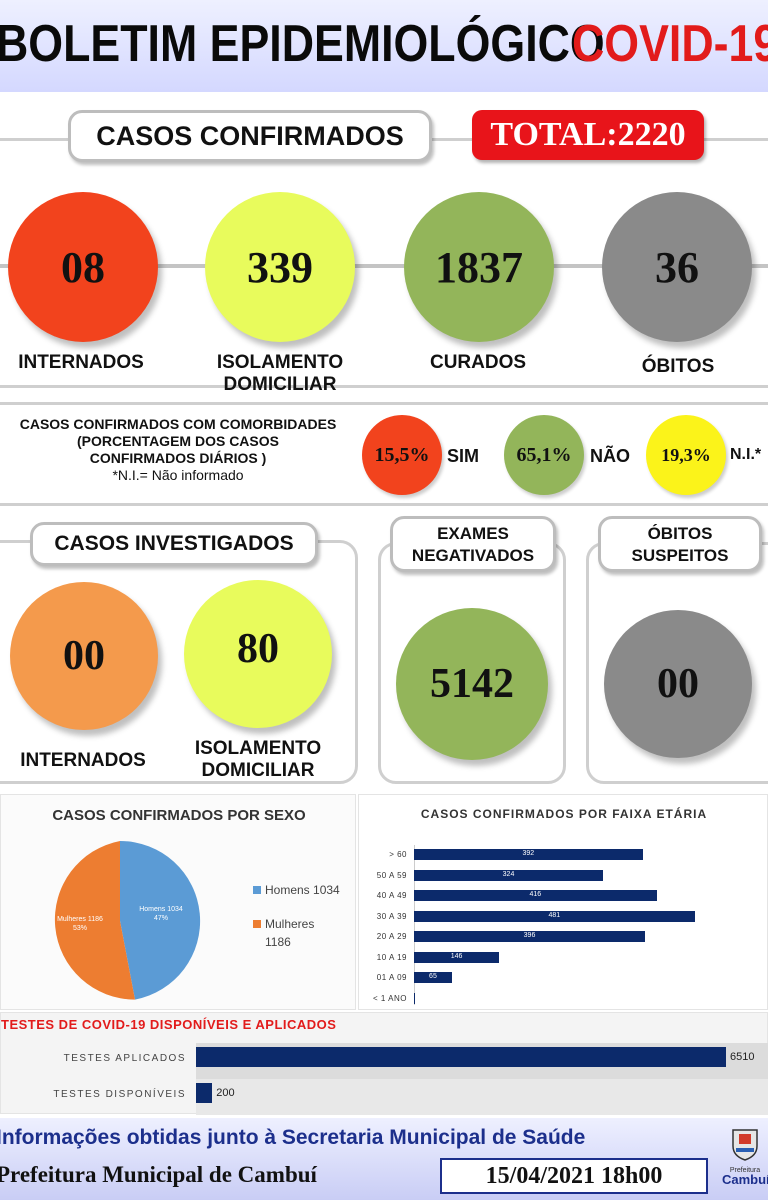 This screenshot has width=768, height=1200. Describe the element at coordinates (280, 373) in the screenshot. I see `confirmed-isolamento-label: ISOLAMENTO DOMICILIAR` at that location.